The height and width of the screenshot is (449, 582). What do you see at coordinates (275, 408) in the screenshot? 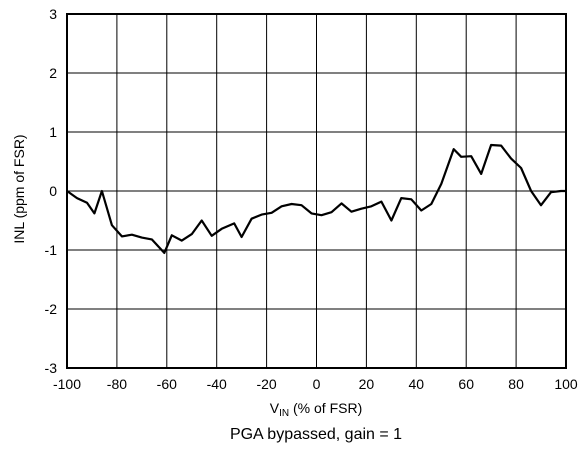
I see `x-axis-label-main: V` at bounding box center [275, 408].